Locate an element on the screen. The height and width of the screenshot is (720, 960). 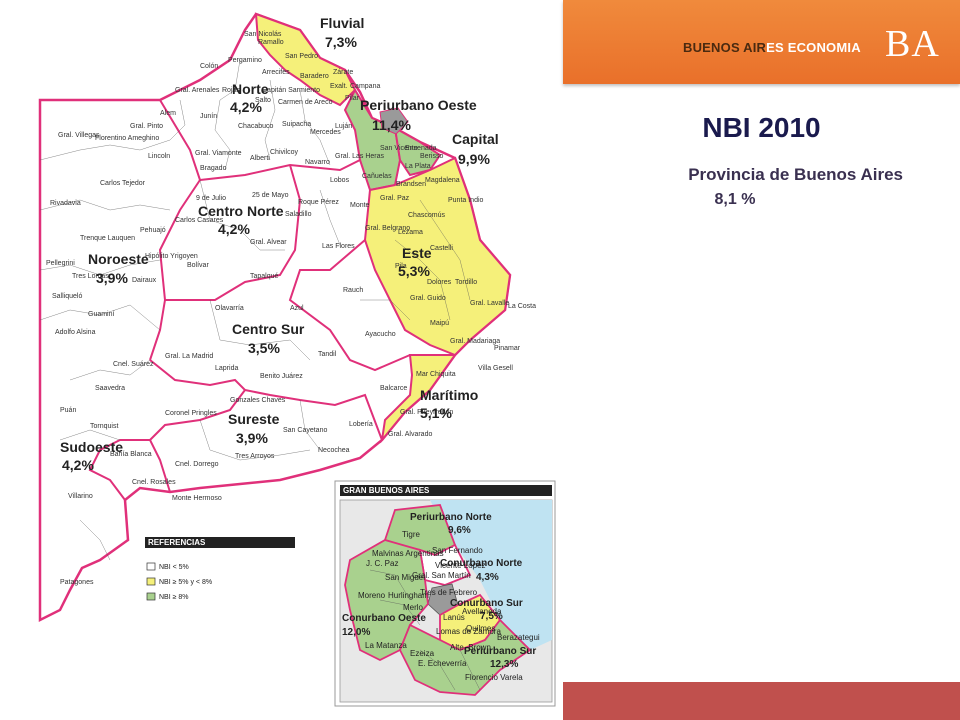
municipio-label: Maipú is located at coordinates (439, 323).